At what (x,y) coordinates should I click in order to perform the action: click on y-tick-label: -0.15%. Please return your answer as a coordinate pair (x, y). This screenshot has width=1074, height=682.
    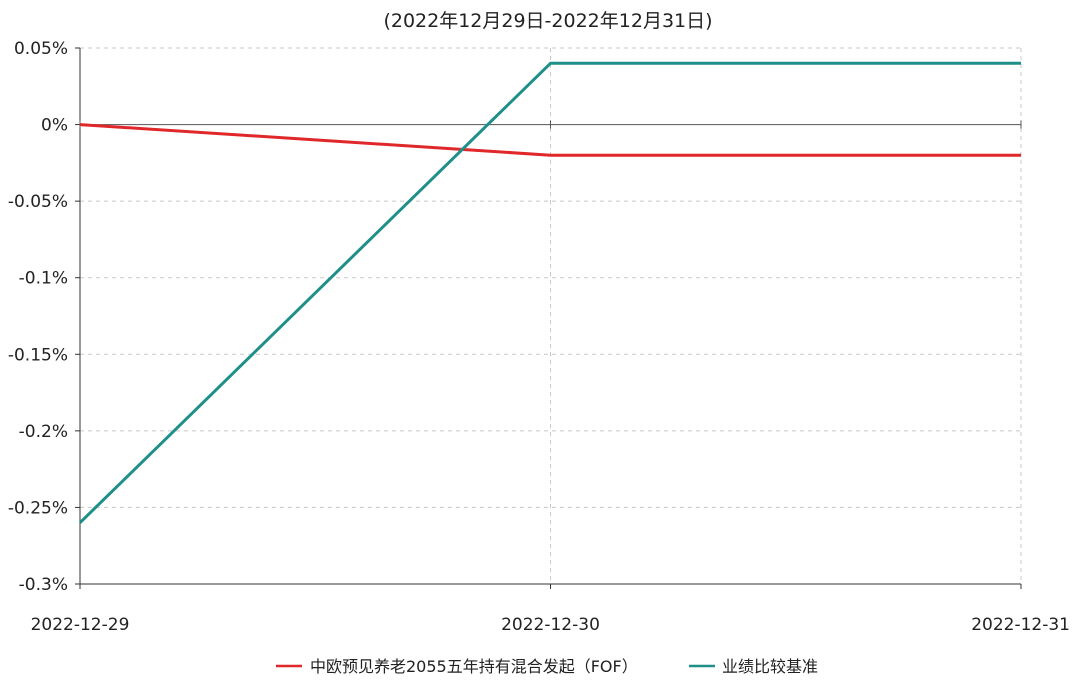
    Looking at the image, I should click on (38, 355).